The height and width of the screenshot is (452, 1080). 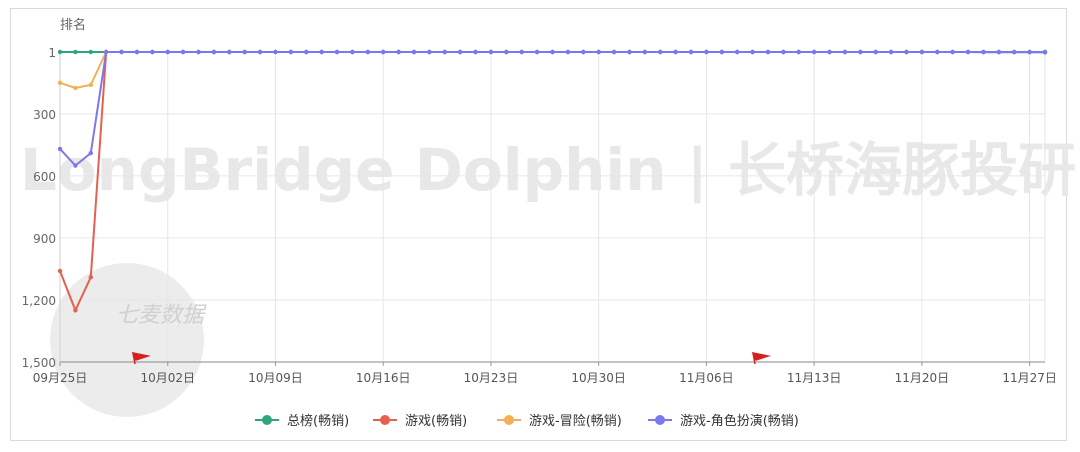 I want to click on x-tick-label: 11月27日, so click(x=1029, y=378).